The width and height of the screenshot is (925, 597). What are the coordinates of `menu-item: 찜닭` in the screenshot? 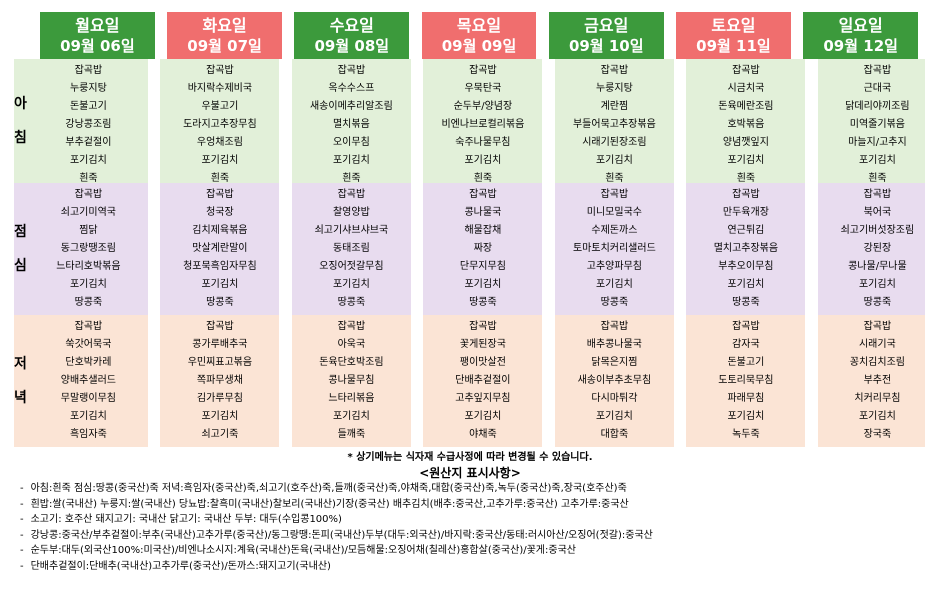 It's located at (88, 230).